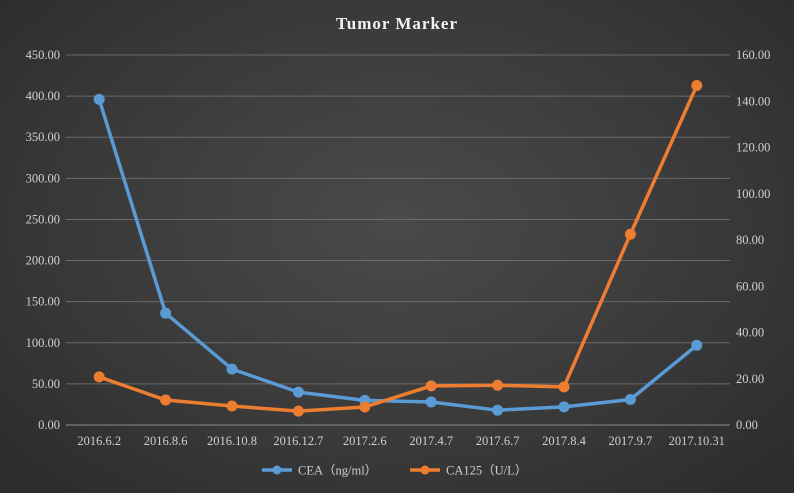  I want to click on x-tick-label: 2016.6.2, so click(99, 441).